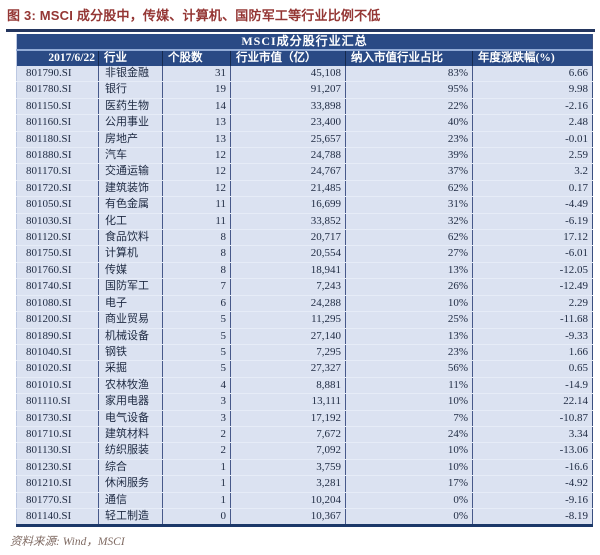 The height and width of the screenshot is (555, 600). I want to click on cell-market-cap: 3,281, so click(288, 484).